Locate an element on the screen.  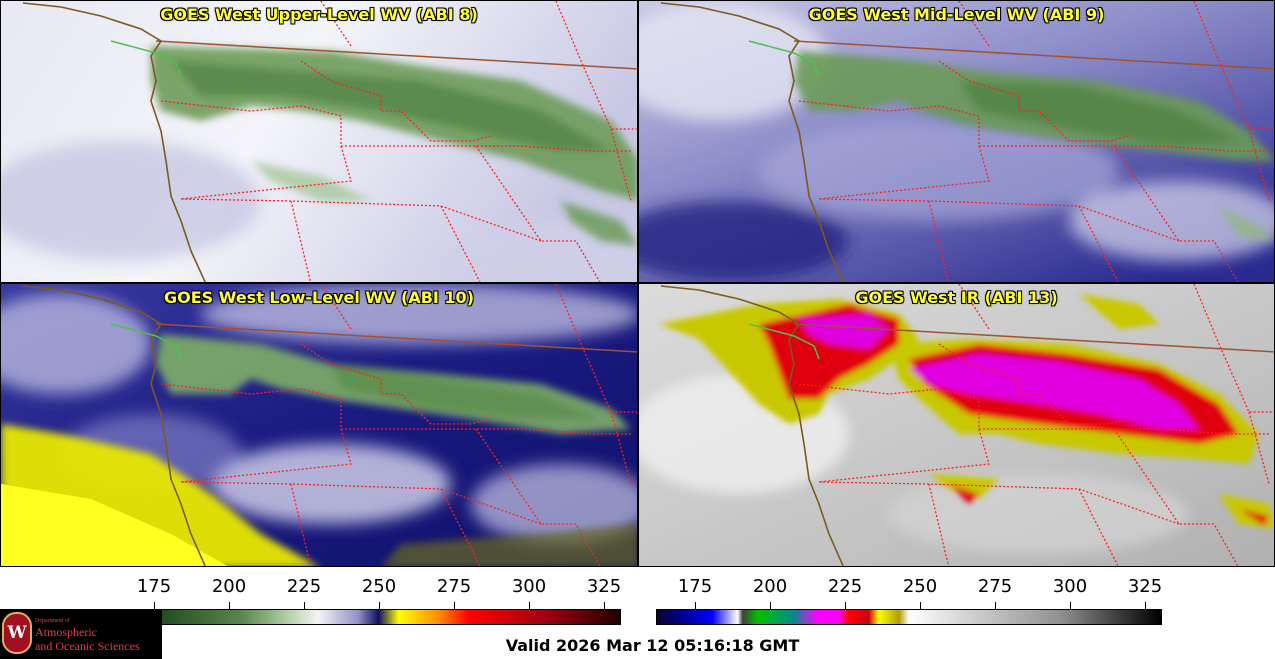
logo-dept-text: Department of is located at coordinates (52, 621).